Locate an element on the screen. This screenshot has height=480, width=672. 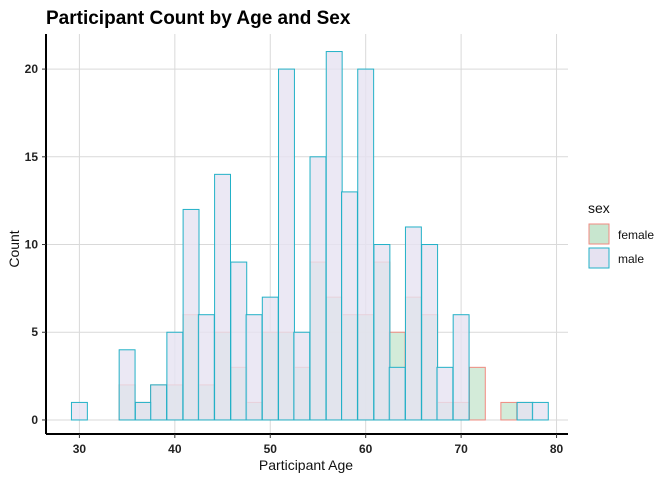
legend: sex female male is located at coordinates (621, 234).